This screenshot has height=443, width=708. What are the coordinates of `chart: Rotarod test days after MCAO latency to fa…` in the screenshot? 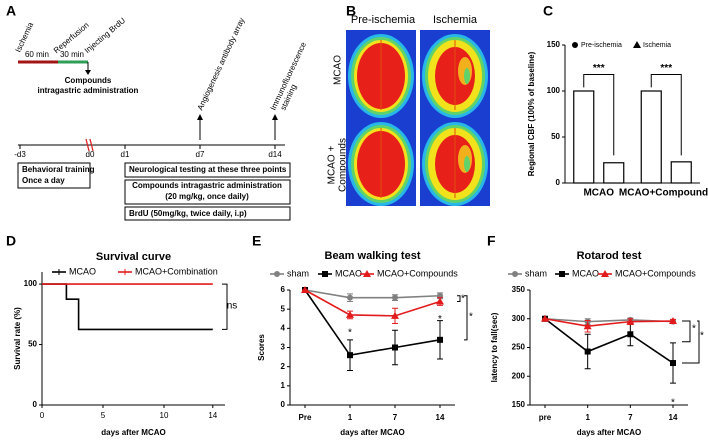 It's located at (597, 343).